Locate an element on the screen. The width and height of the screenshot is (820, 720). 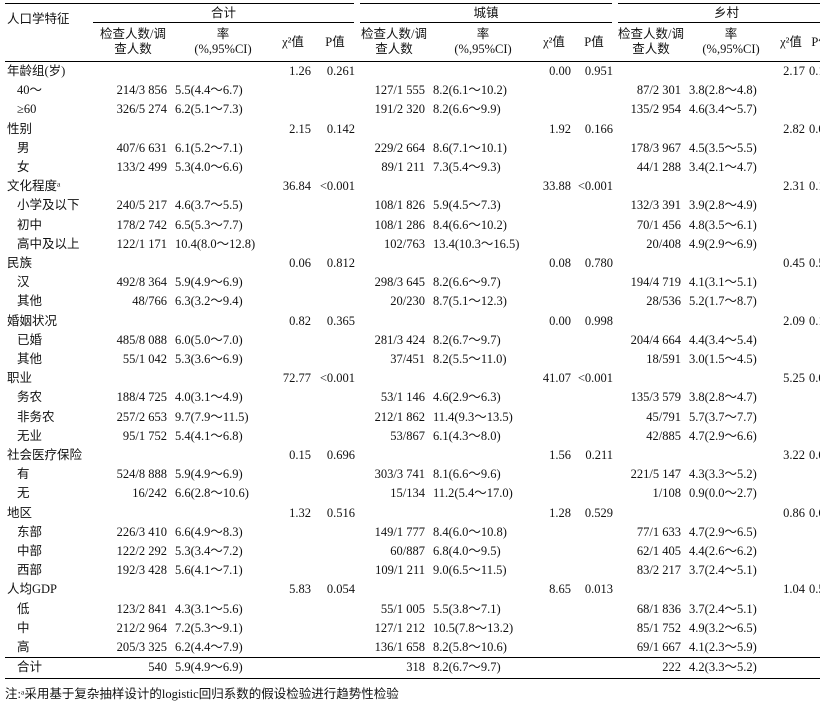
cell: 6.6(4.9～8.3) is located at coordinates (209, 531).